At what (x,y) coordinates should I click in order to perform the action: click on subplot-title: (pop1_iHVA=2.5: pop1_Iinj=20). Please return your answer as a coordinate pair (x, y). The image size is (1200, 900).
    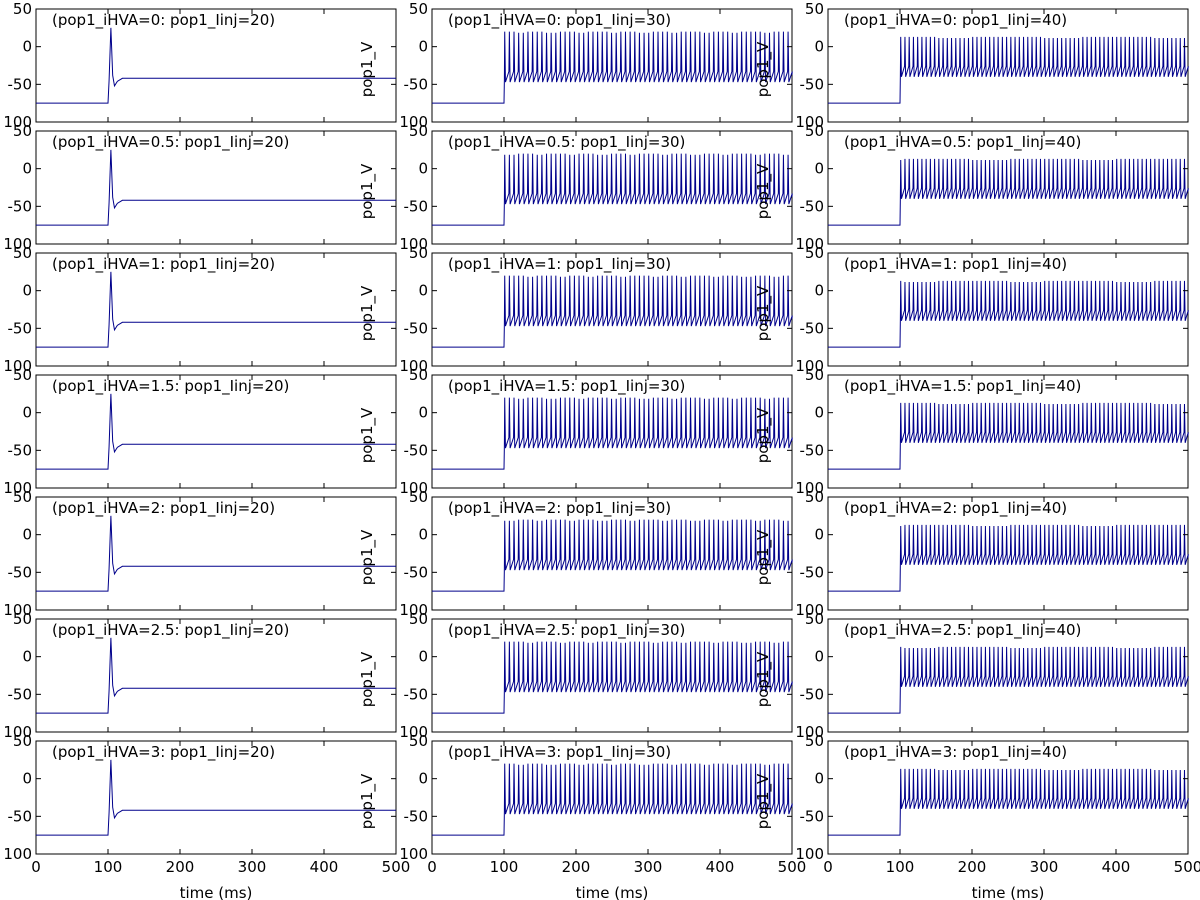
    Looking at the image, I should click on (170, 630).